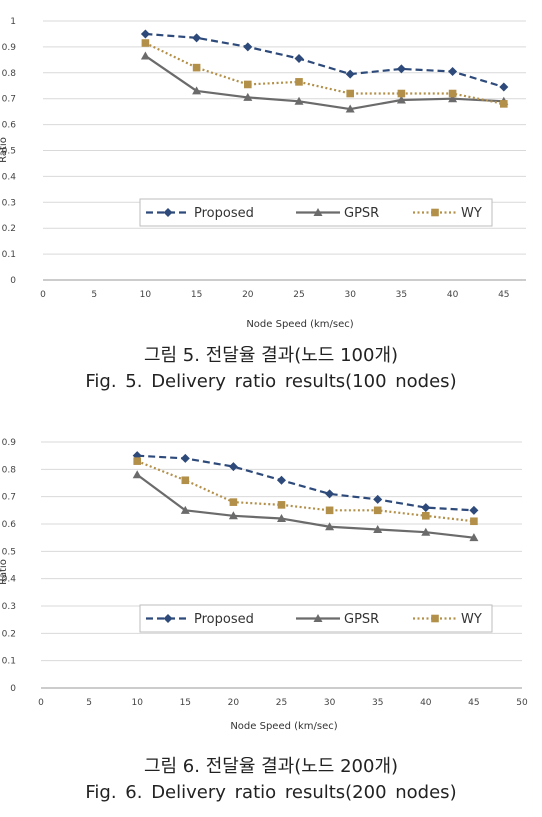 The width and height of the screenshot is (542, 817). What do you see at coordinates (361, 213) in the screenshot?
I see `chart1-legend-label-gpsr: GPSR` at bounding box center [361, 213].